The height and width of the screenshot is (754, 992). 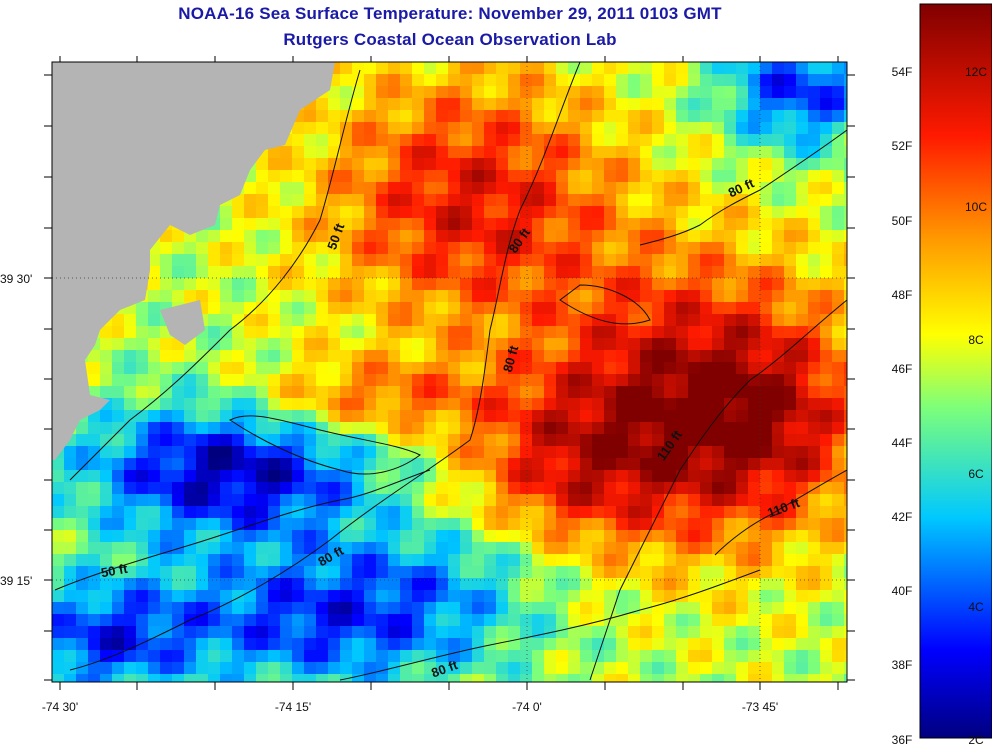 I want to click on lat-tick-label-2: 39 15', so click(x=16, y=581).